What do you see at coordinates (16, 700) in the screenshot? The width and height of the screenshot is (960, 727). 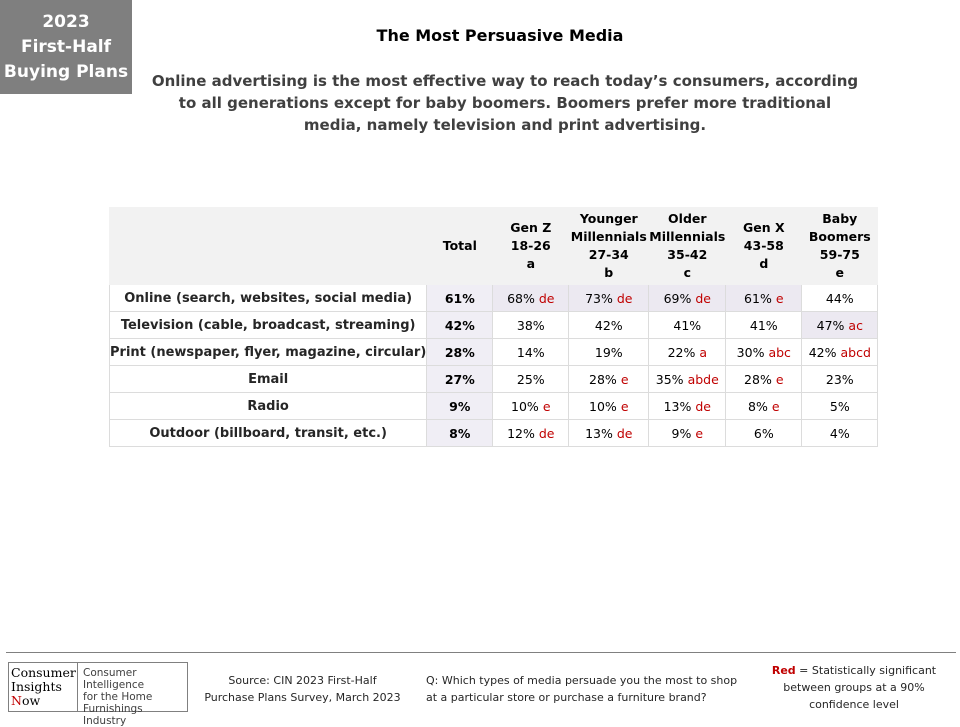 I see `logo-initial: N` at bounding box center [16, 700].